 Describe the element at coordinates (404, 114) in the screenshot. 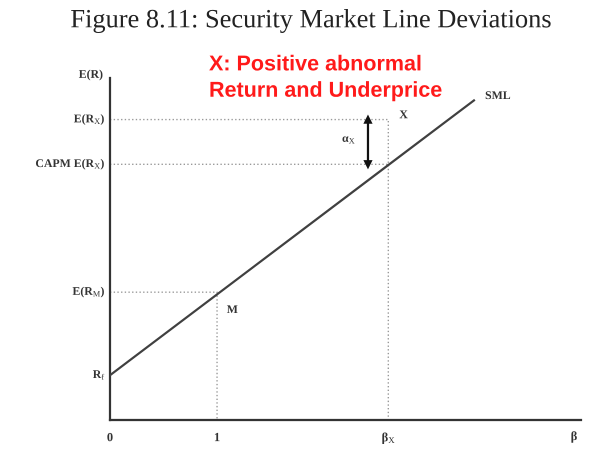

I see `annotation: X` at that location.